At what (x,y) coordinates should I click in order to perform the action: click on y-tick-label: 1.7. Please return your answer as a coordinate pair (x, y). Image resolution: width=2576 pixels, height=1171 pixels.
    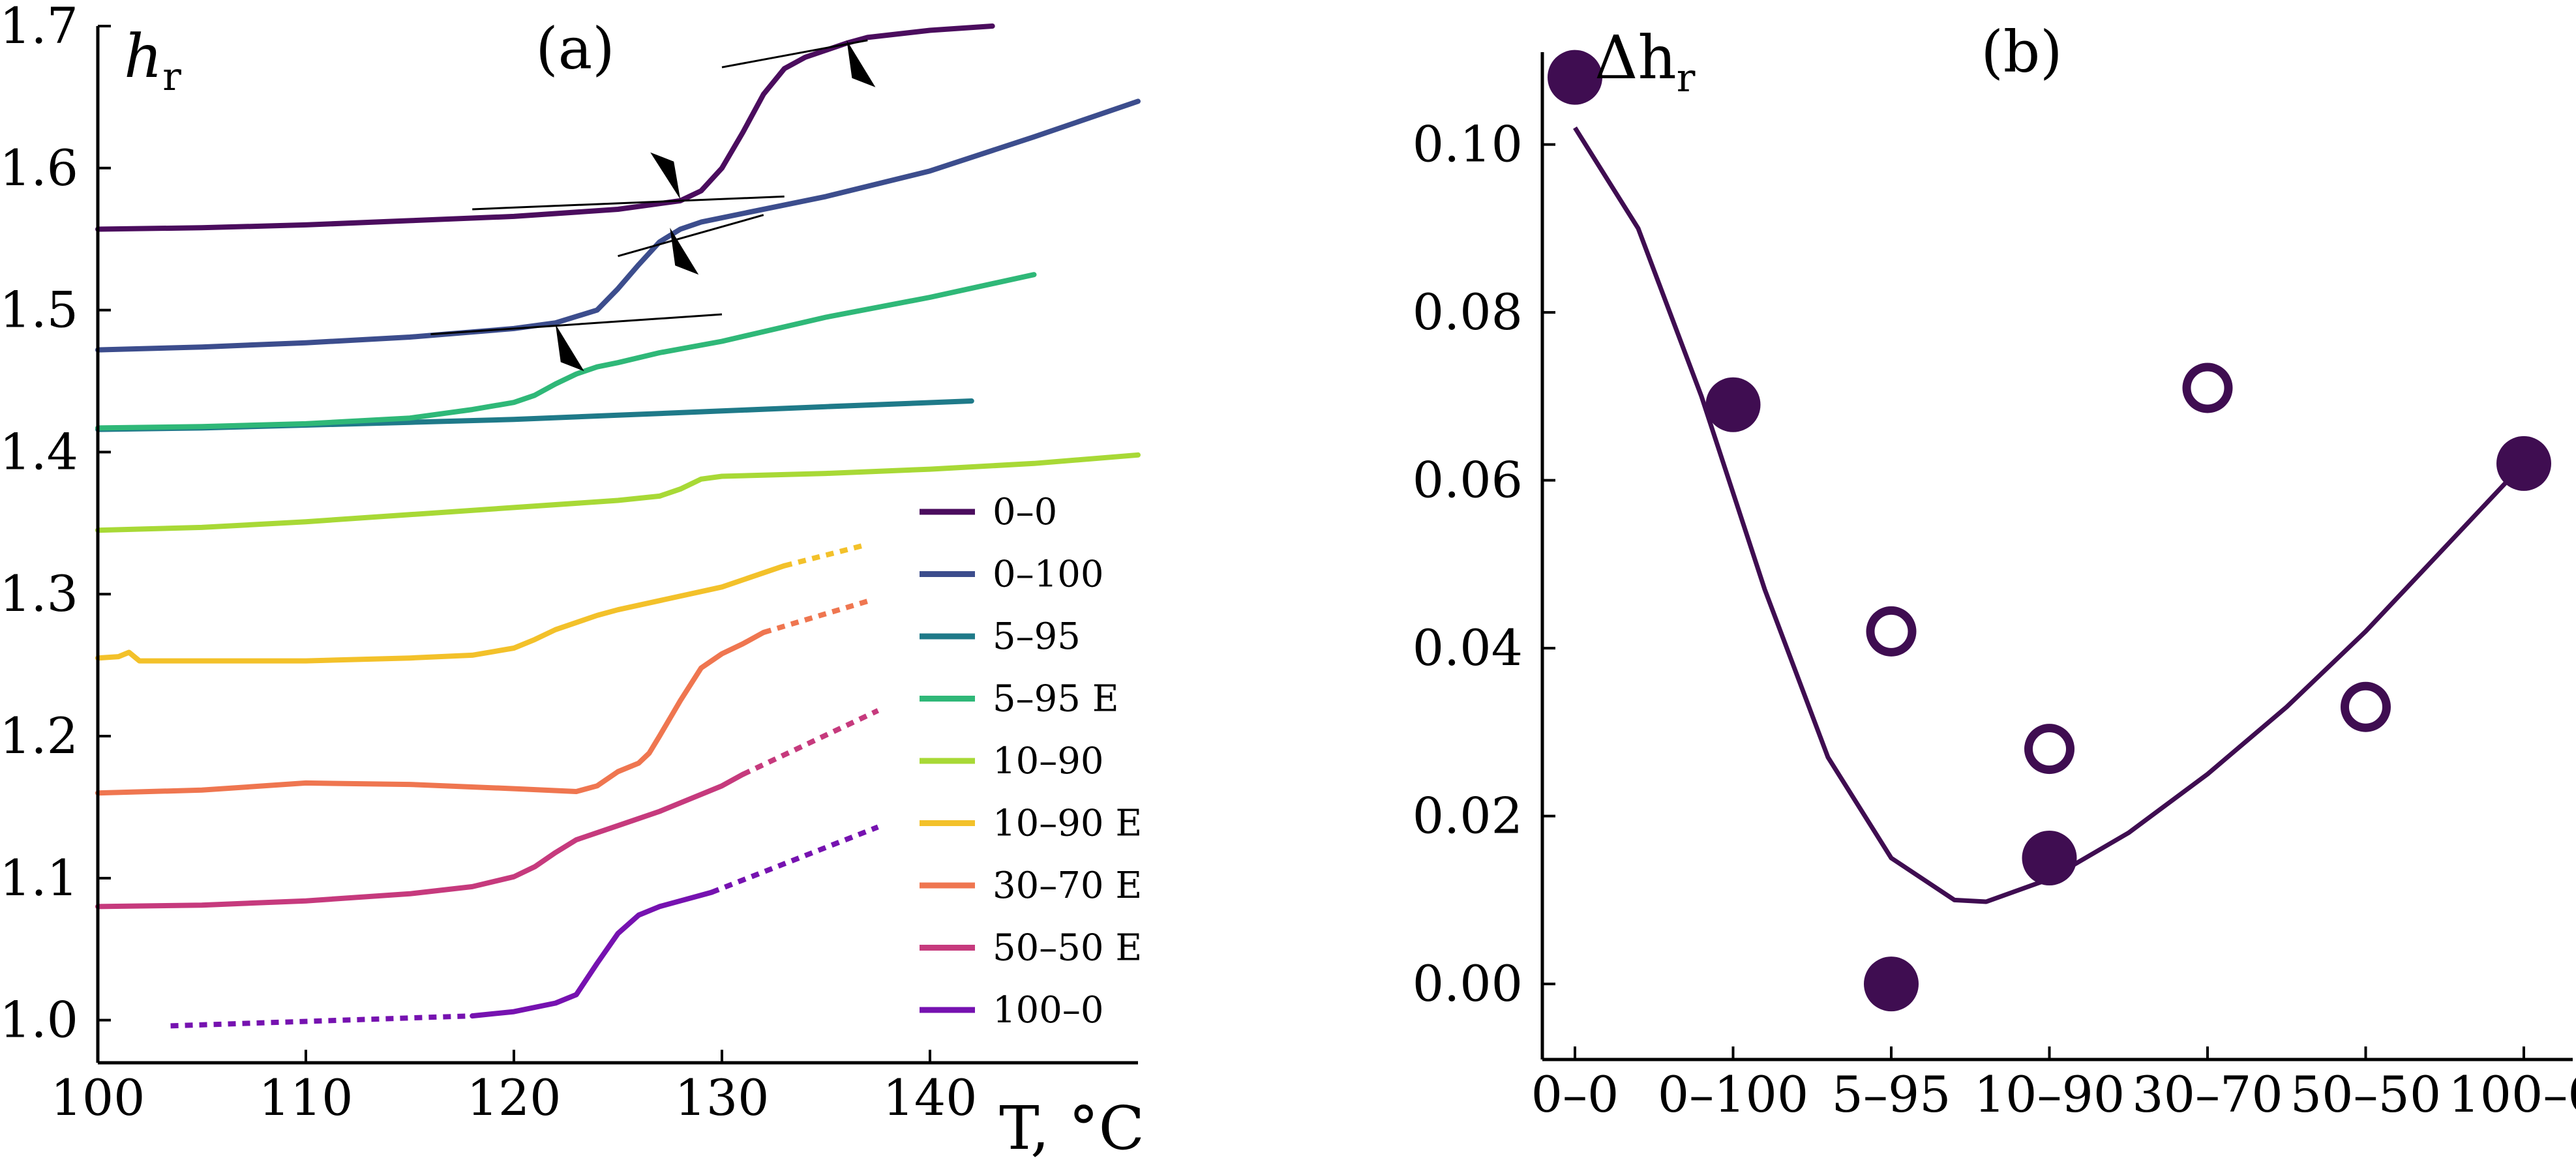
    Looking at the image, I should click on (39, 27).